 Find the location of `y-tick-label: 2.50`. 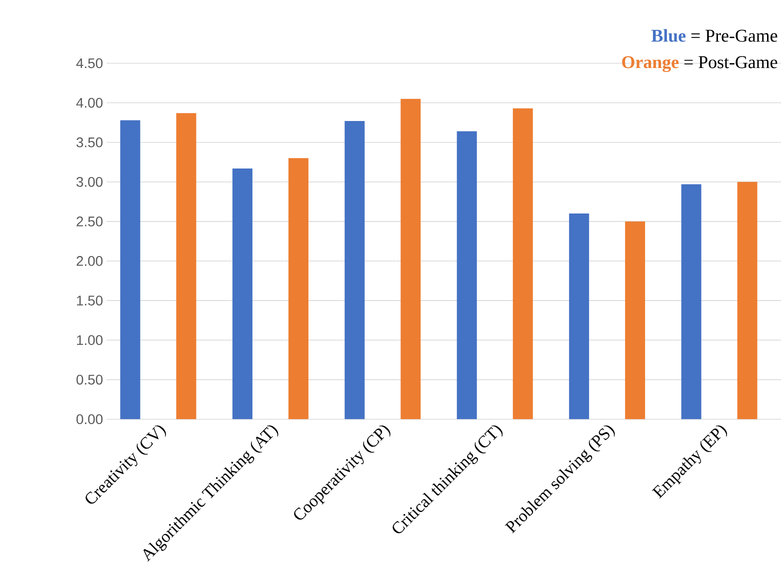

y-tick-label: 2.50 is located at coordinates (89, 221).